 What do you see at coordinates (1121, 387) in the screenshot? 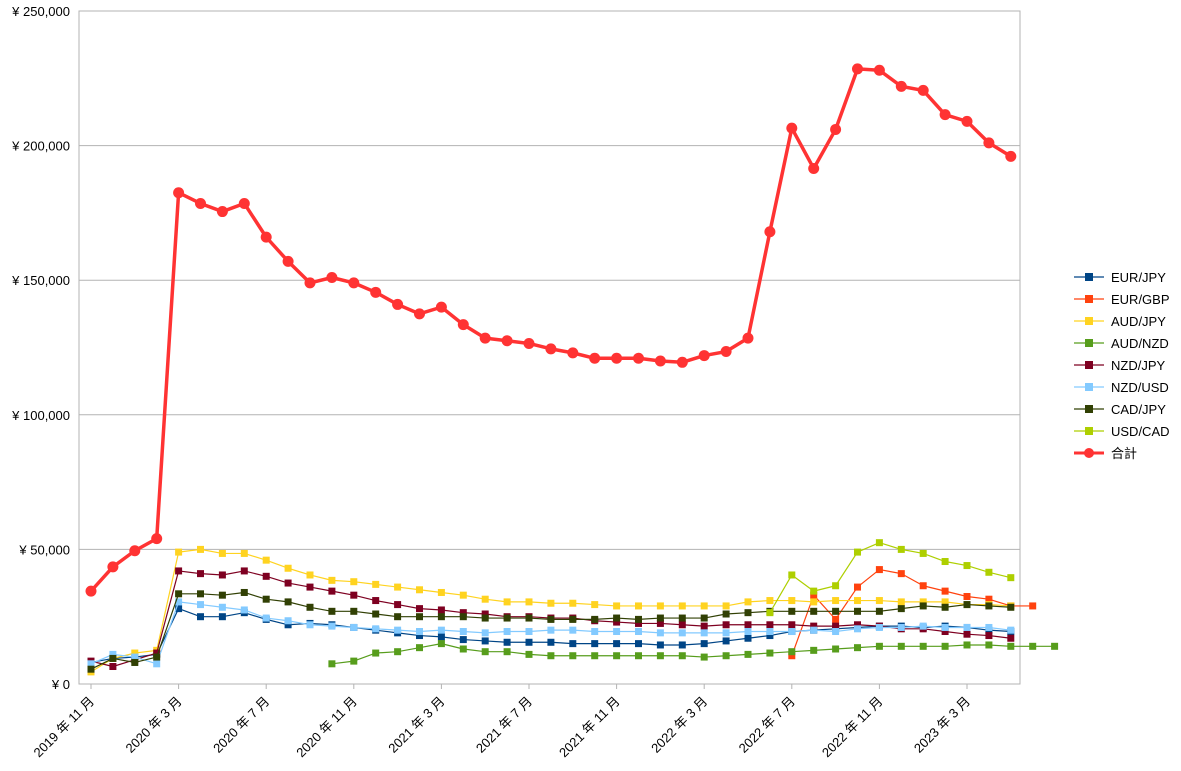
I see `legend-item: NZD/USD` at bounding box center [1121, 387].